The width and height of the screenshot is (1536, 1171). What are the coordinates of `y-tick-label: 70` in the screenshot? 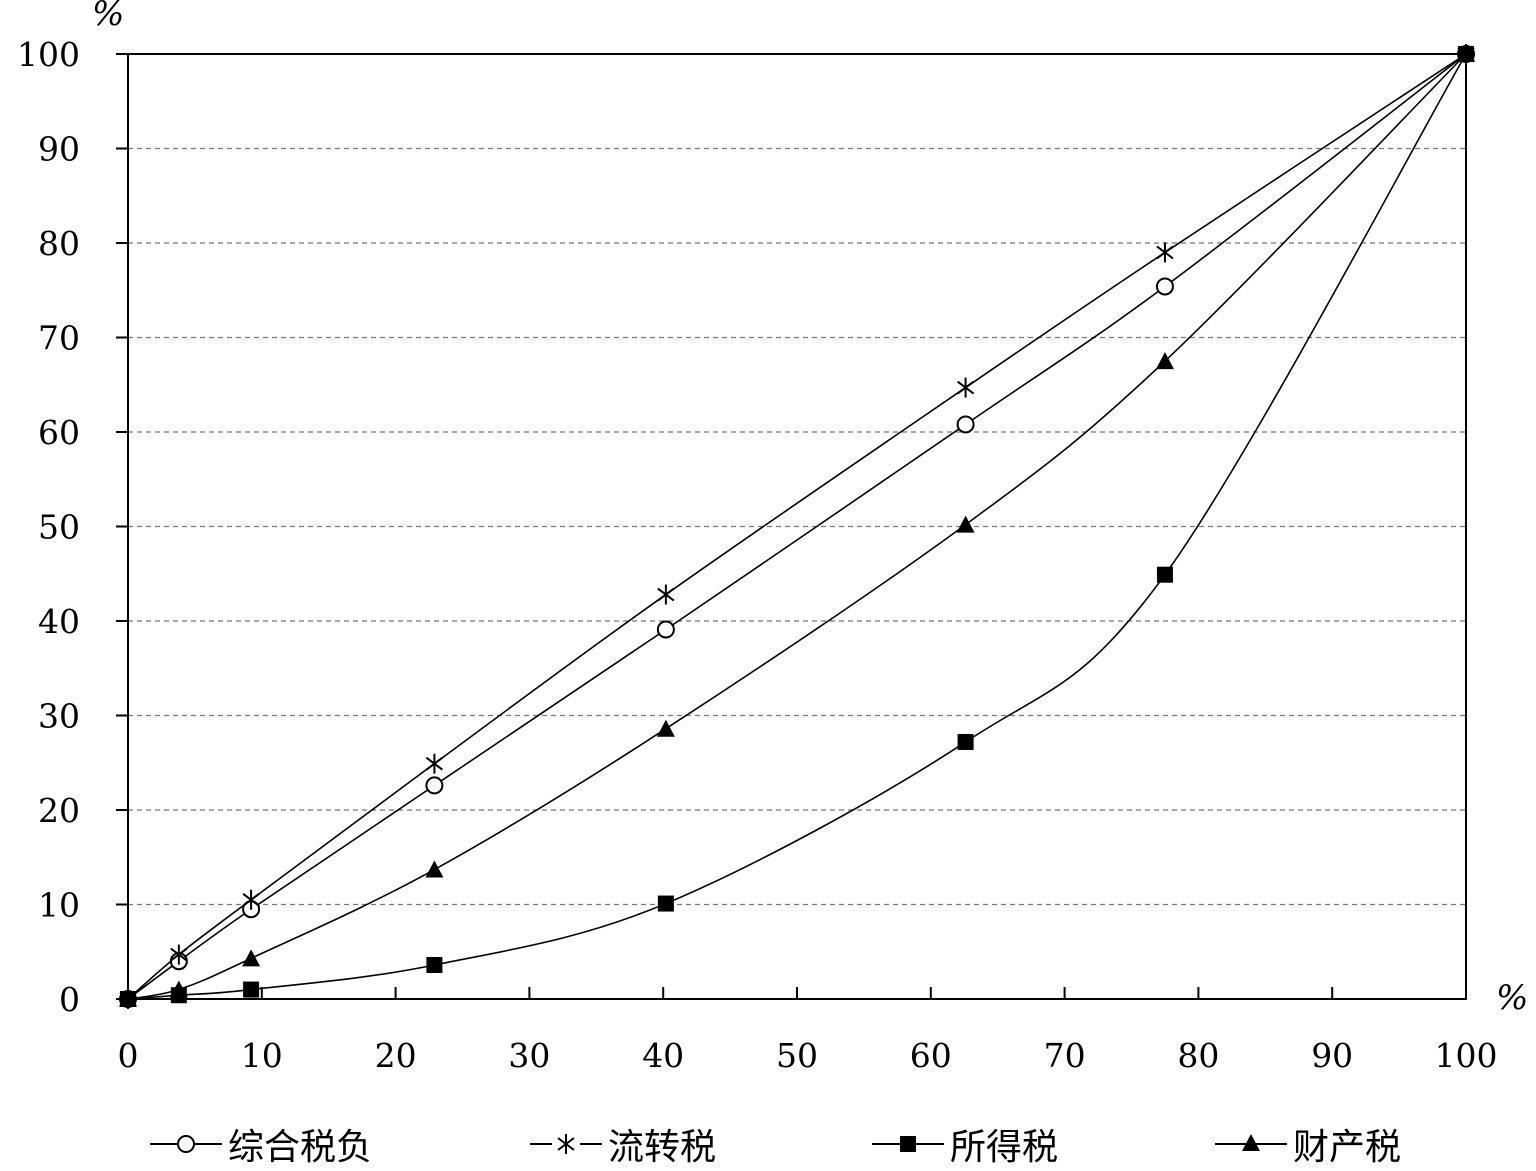 It's located at (59, 338).